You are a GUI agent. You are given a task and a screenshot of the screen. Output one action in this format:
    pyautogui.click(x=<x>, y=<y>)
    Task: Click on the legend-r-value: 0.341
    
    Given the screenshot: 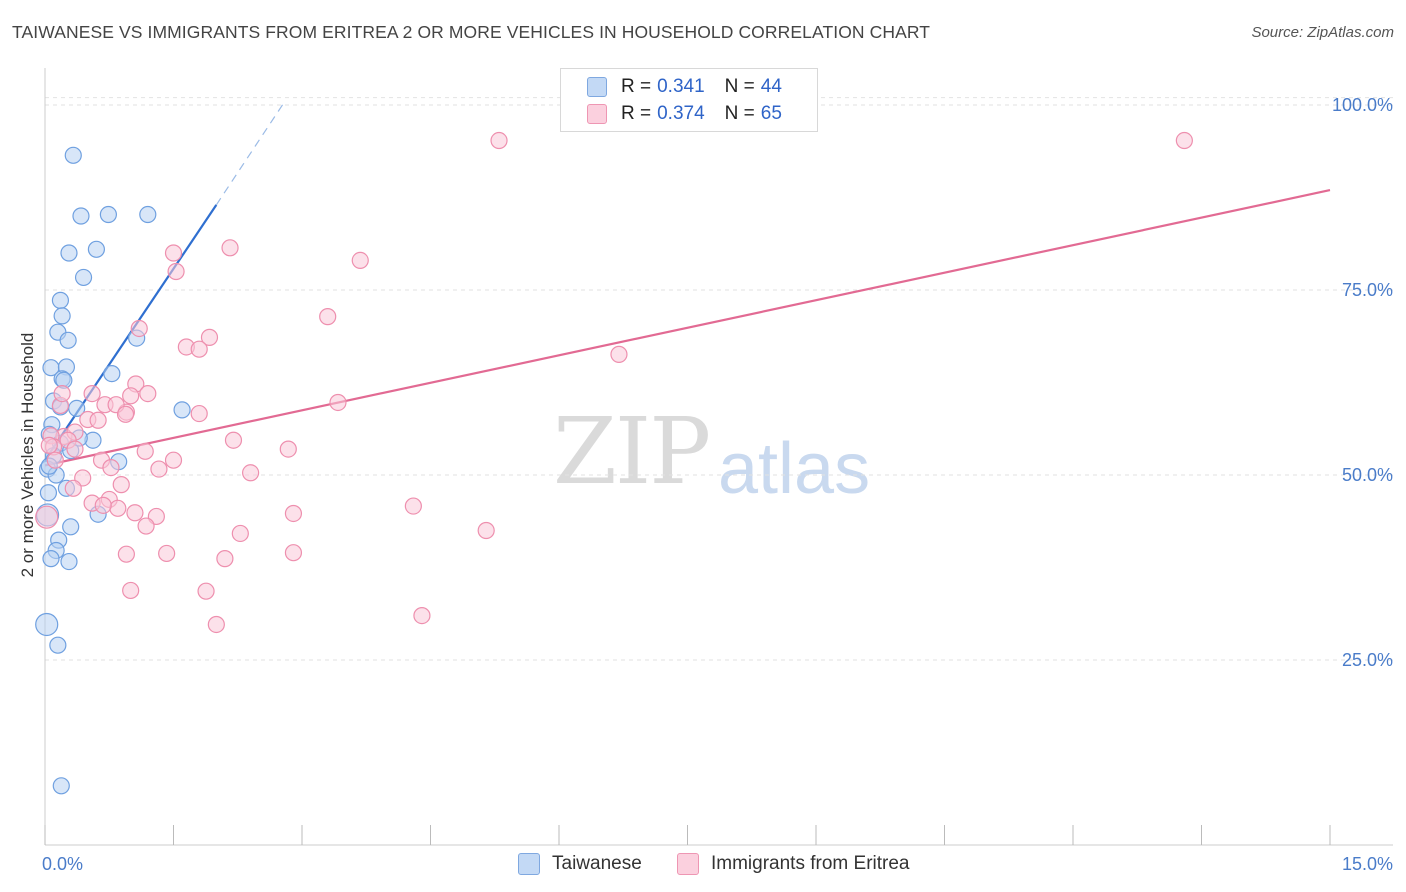 What is the action you would take?
    pyautogui.click(x=681, y=86)
    